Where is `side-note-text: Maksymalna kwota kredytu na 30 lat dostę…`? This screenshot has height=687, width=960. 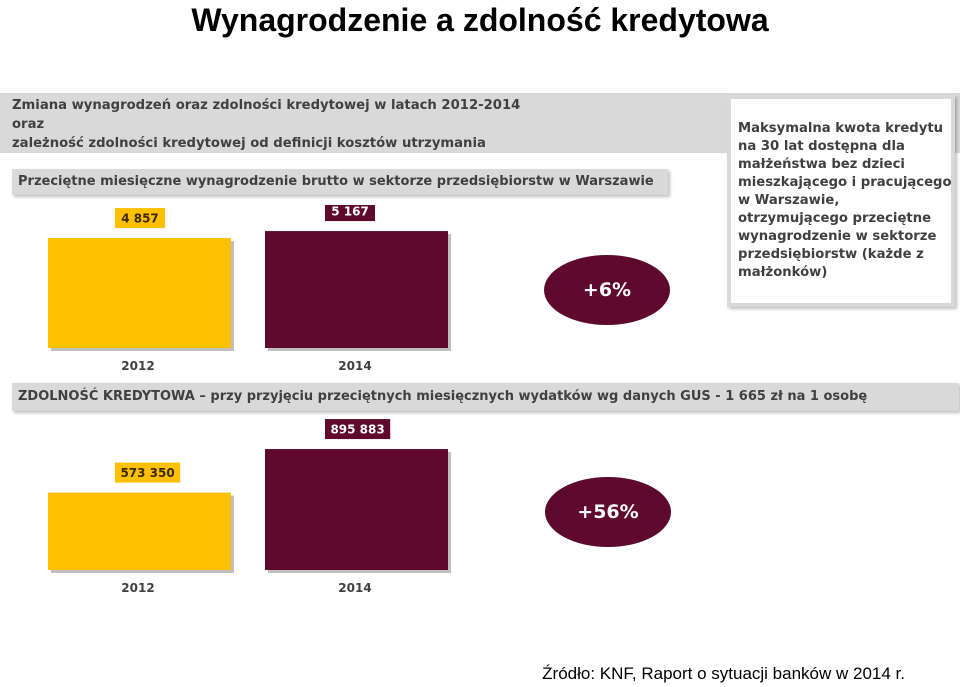
side-note-text: Maksymalna kwota kredytu na 30 lat dostę… is located at coordinates (845, 200).